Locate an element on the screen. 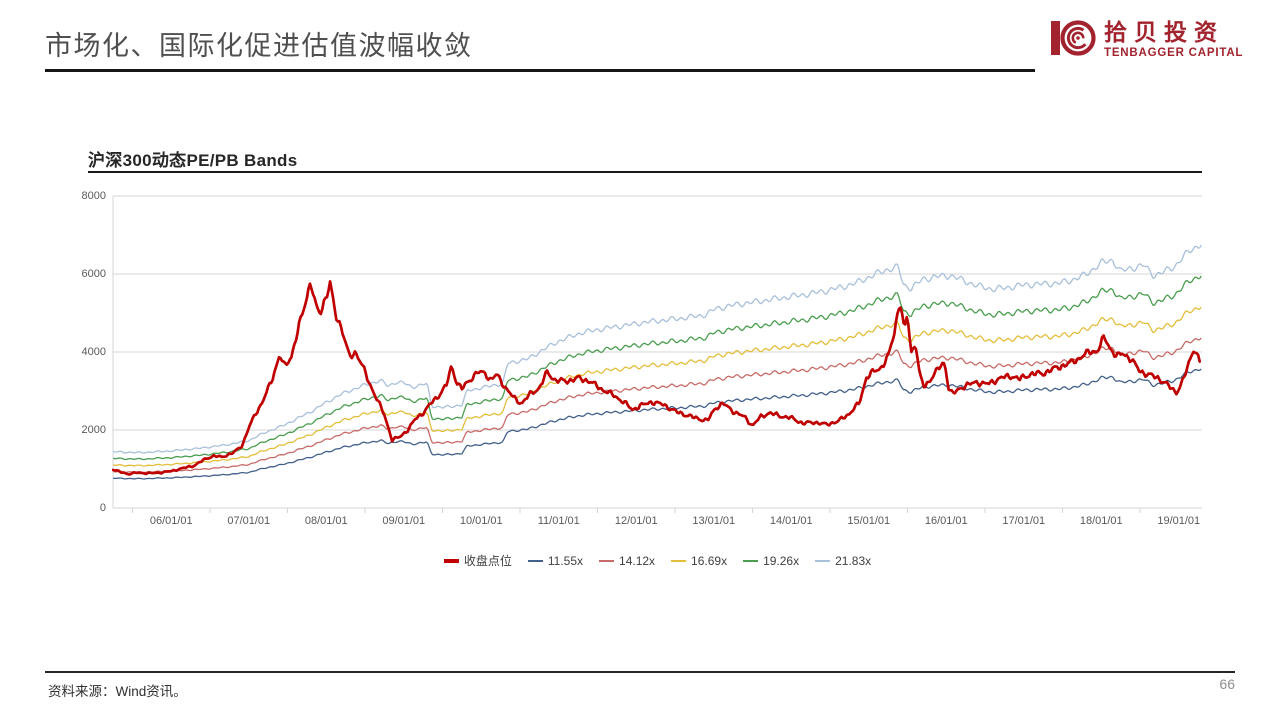  x-tick-label: 15/01/01 is located at coordinates (869, 521).